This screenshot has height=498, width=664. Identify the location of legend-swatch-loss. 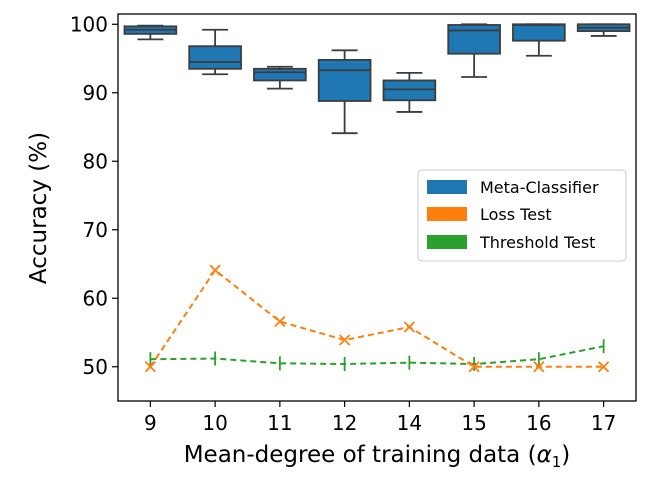
(447, 214).